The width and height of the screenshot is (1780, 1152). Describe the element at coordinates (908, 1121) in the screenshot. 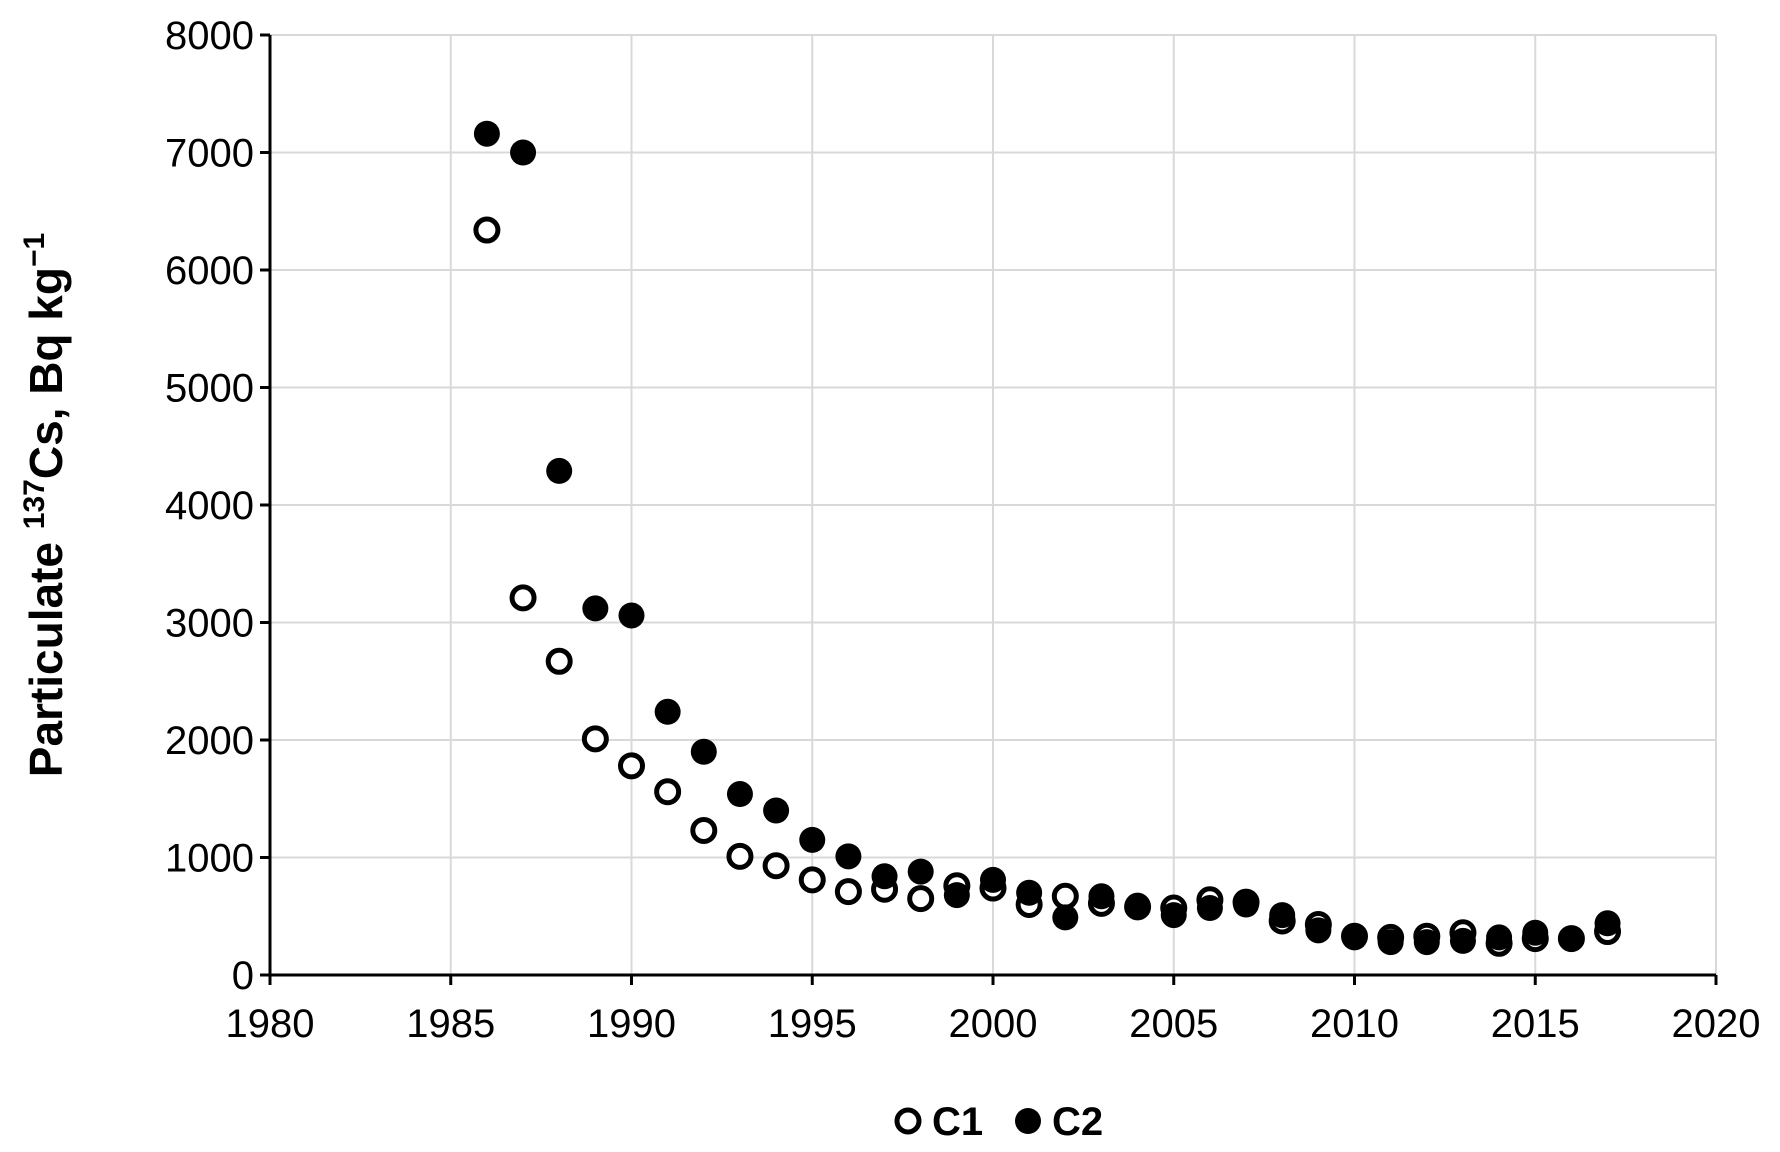

I see `legend-c1-marker` at that location.